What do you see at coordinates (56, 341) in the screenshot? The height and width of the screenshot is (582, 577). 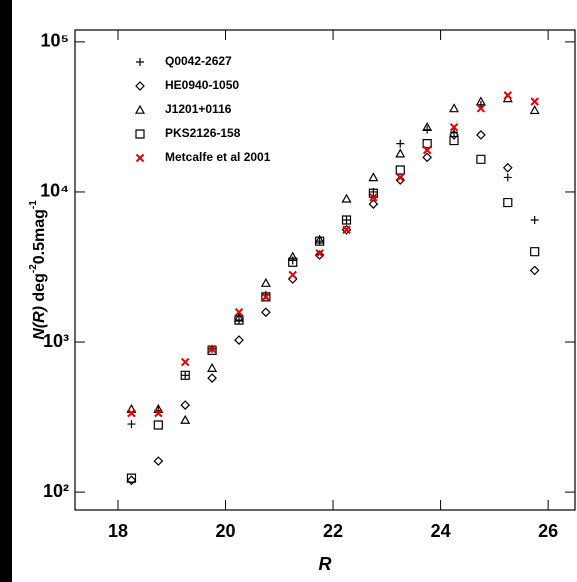 I see `y-tick-label: 10³` at bounding box center [56, 341].